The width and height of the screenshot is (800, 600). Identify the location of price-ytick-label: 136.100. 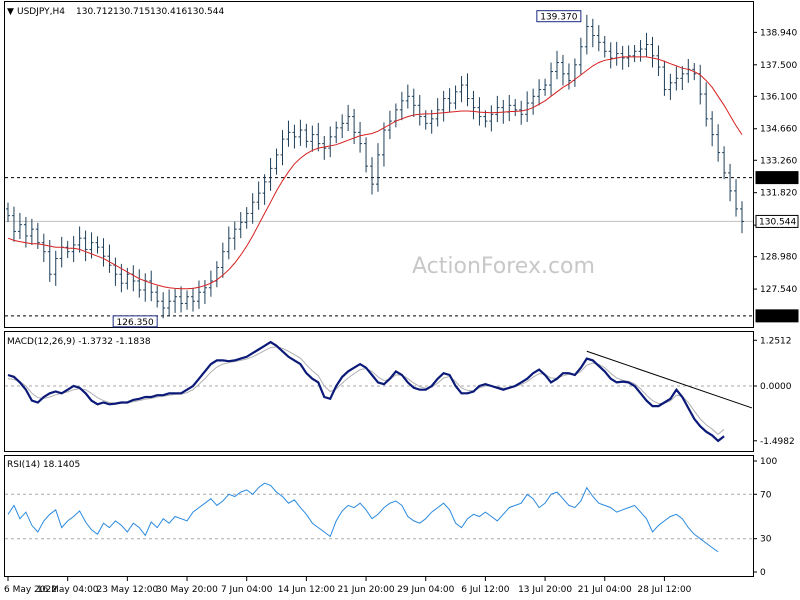
(778, 97).